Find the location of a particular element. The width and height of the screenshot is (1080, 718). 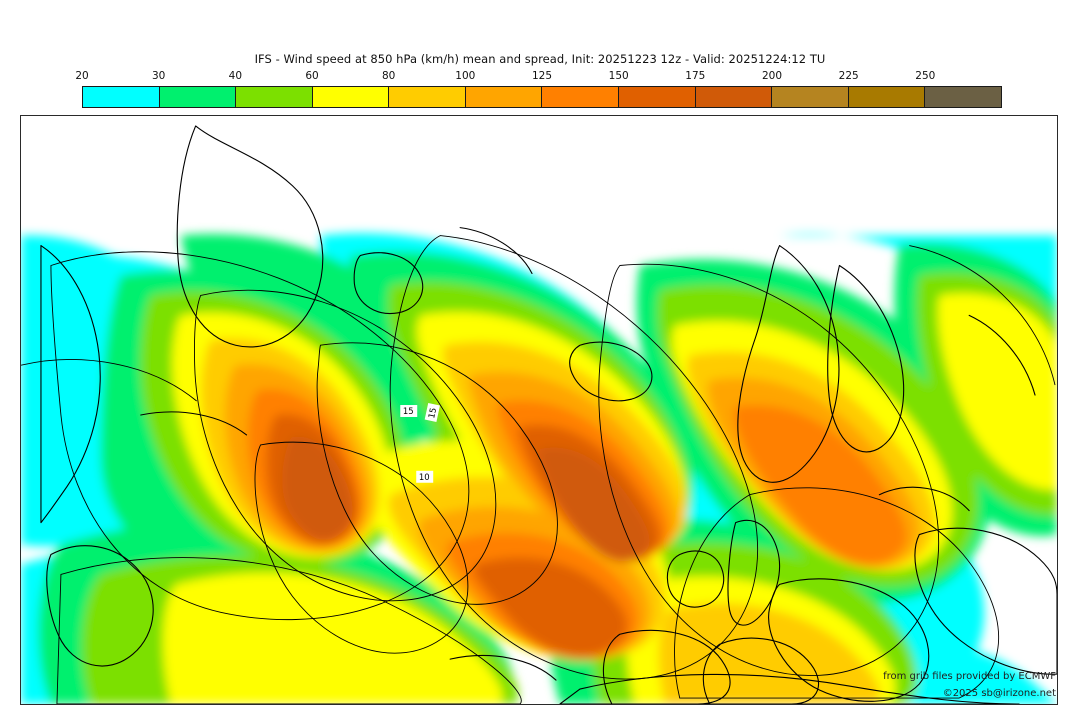

colorbar-tick-250: 250 is located at coordinates (925, 76).